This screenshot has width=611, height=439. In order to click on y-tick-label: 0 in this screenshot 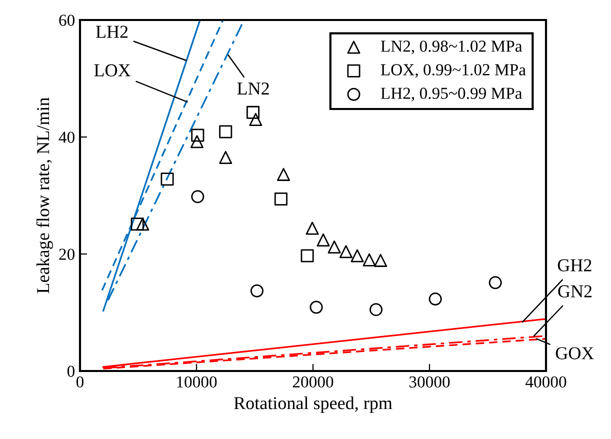, I will do `click(71, 371)`.